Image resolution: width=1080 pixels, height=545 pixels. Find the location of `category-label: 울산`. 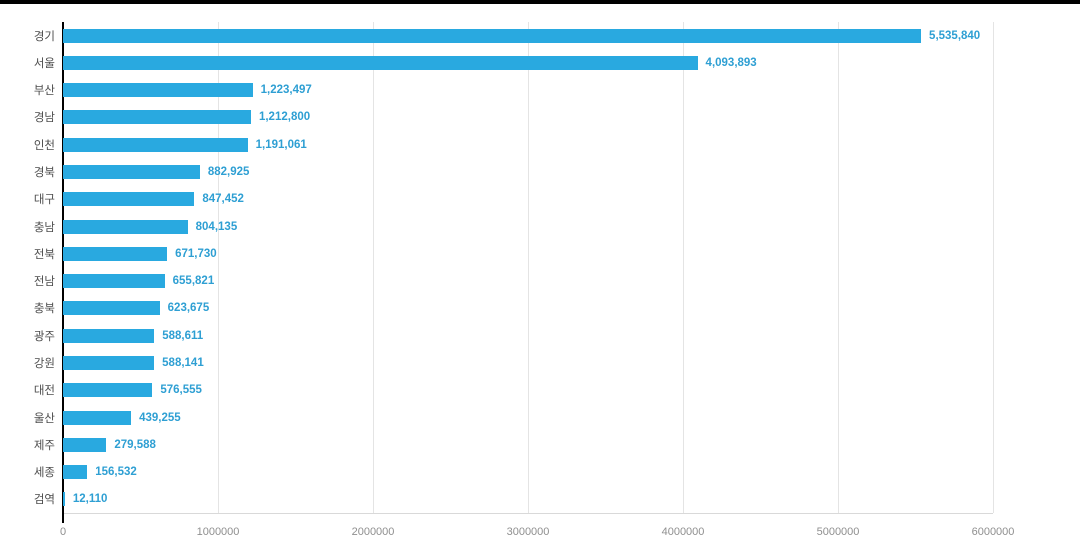

category-label: 울산 is located at coordinates (44, 418).